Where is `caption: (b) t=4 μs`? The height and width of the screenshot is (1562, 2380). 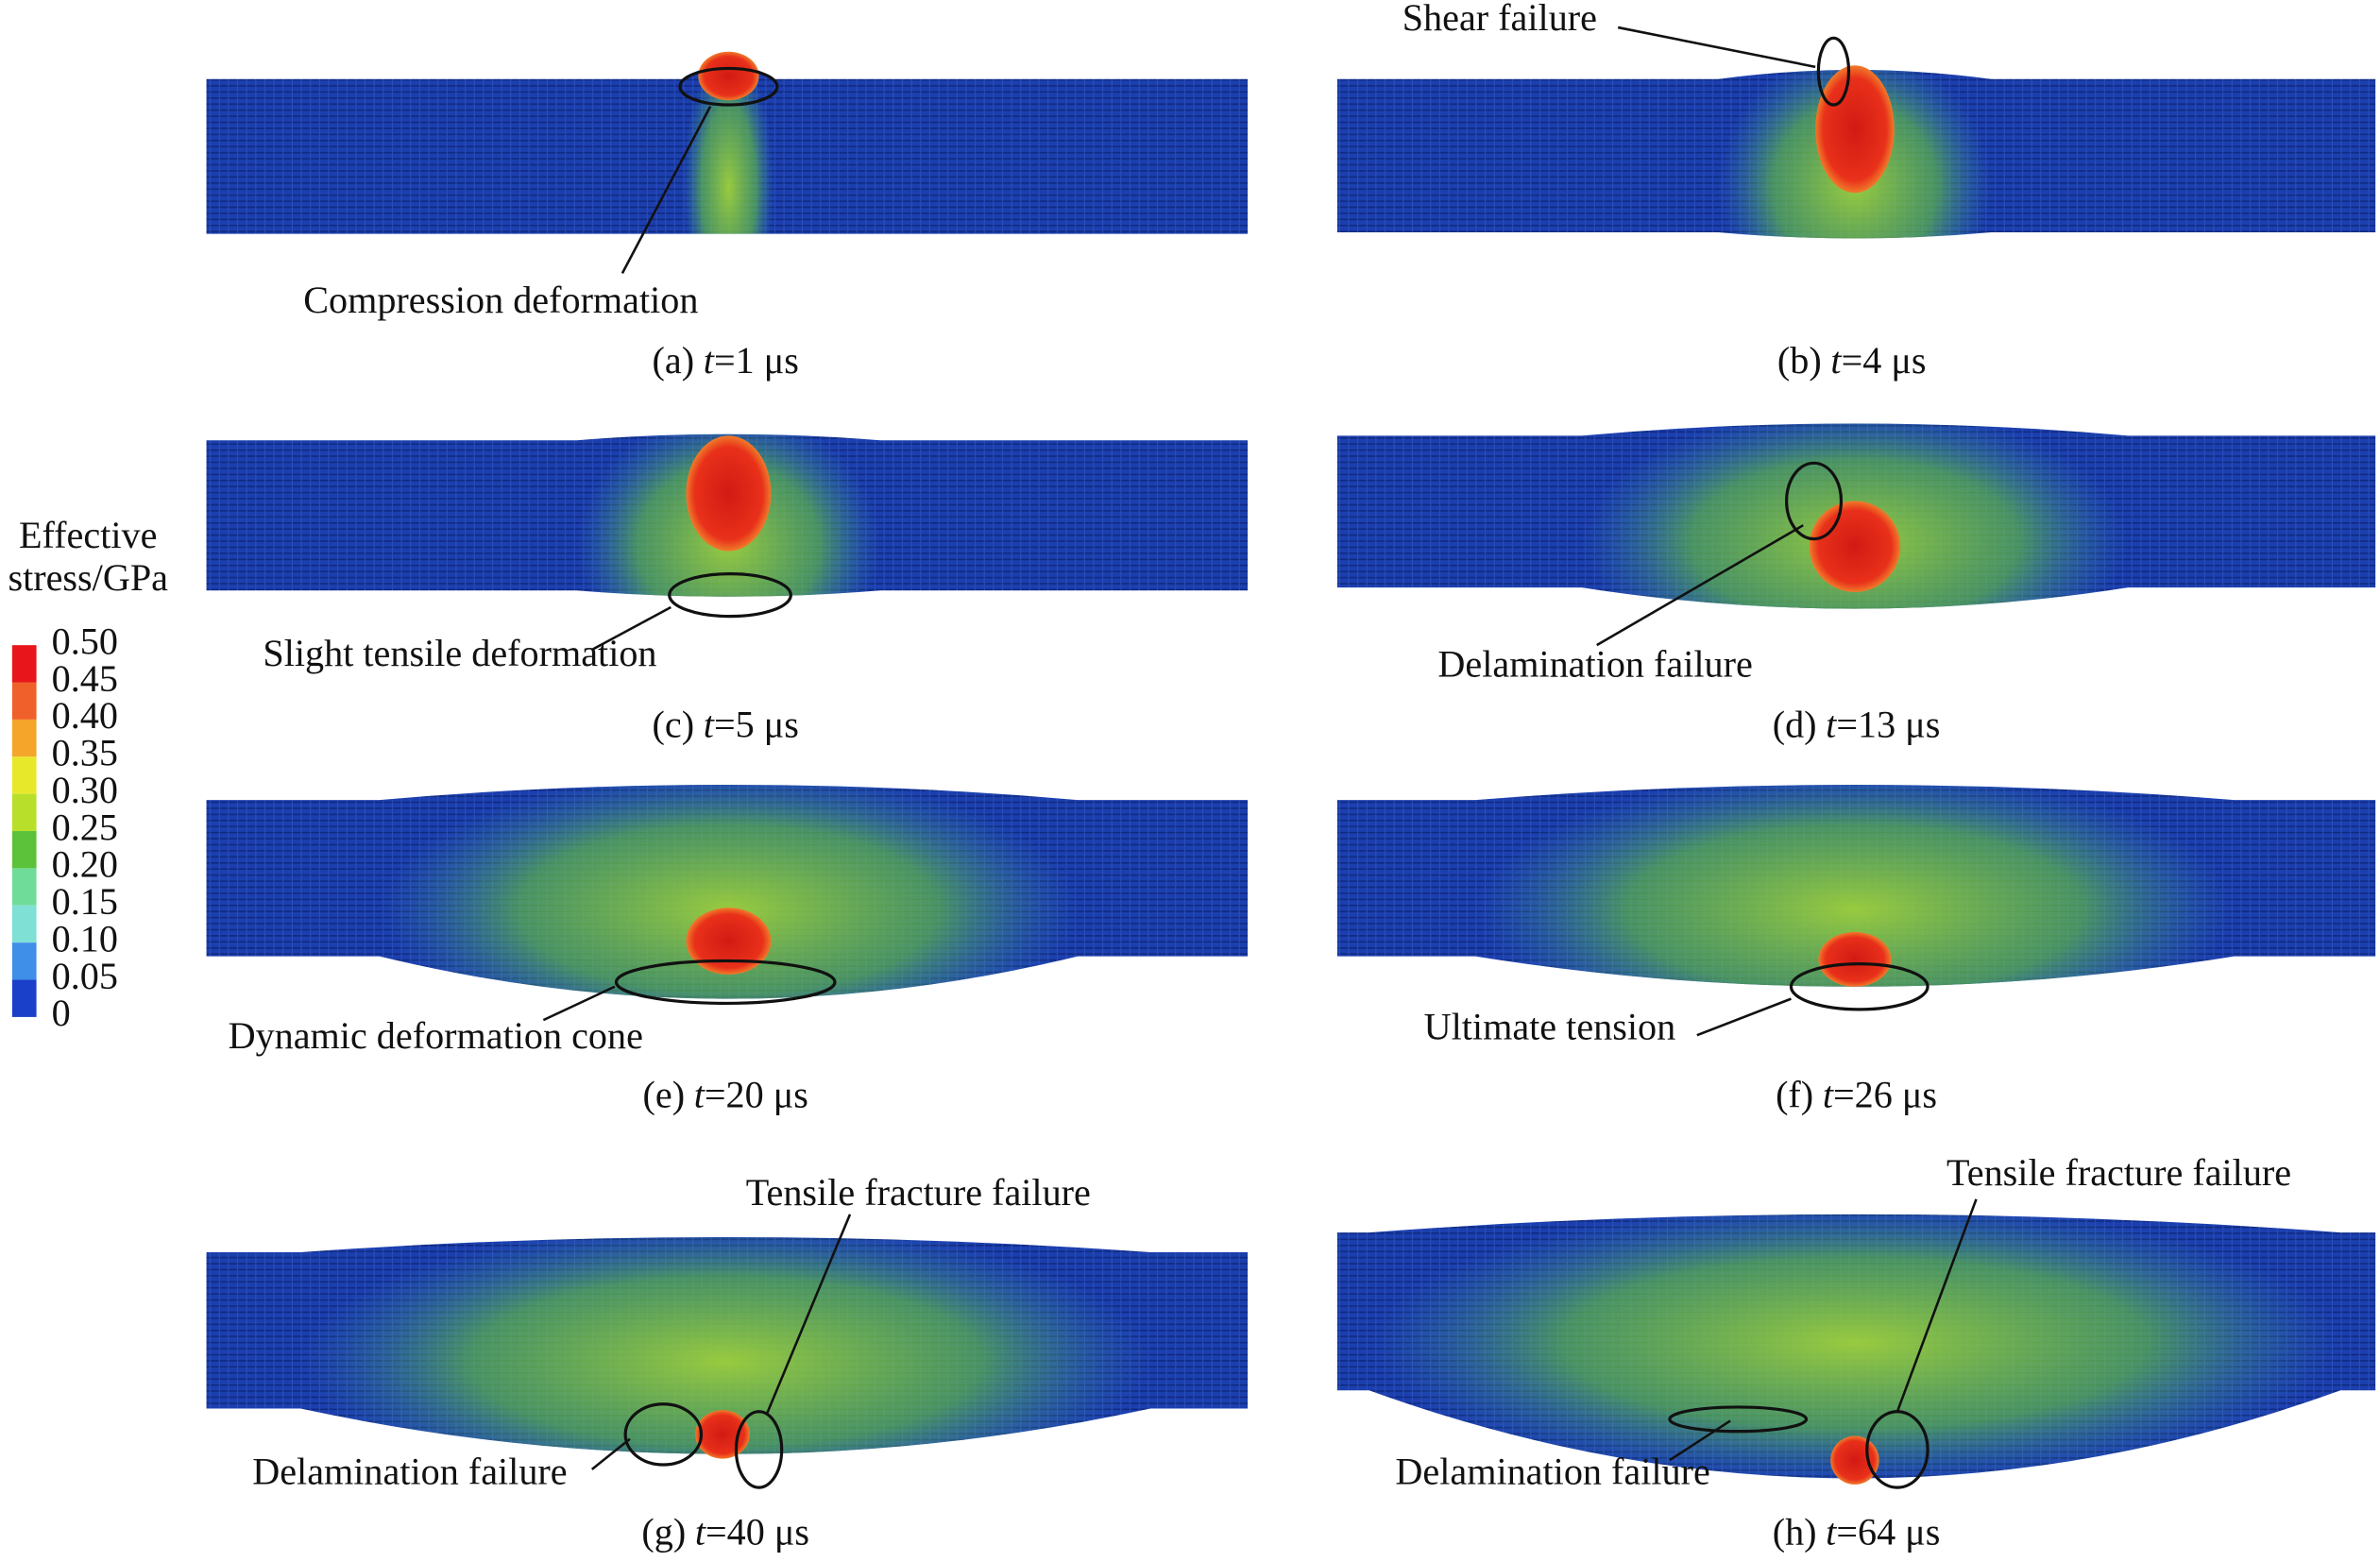
caption: (b) t=4 μs is located at coordinates (1852, 360).